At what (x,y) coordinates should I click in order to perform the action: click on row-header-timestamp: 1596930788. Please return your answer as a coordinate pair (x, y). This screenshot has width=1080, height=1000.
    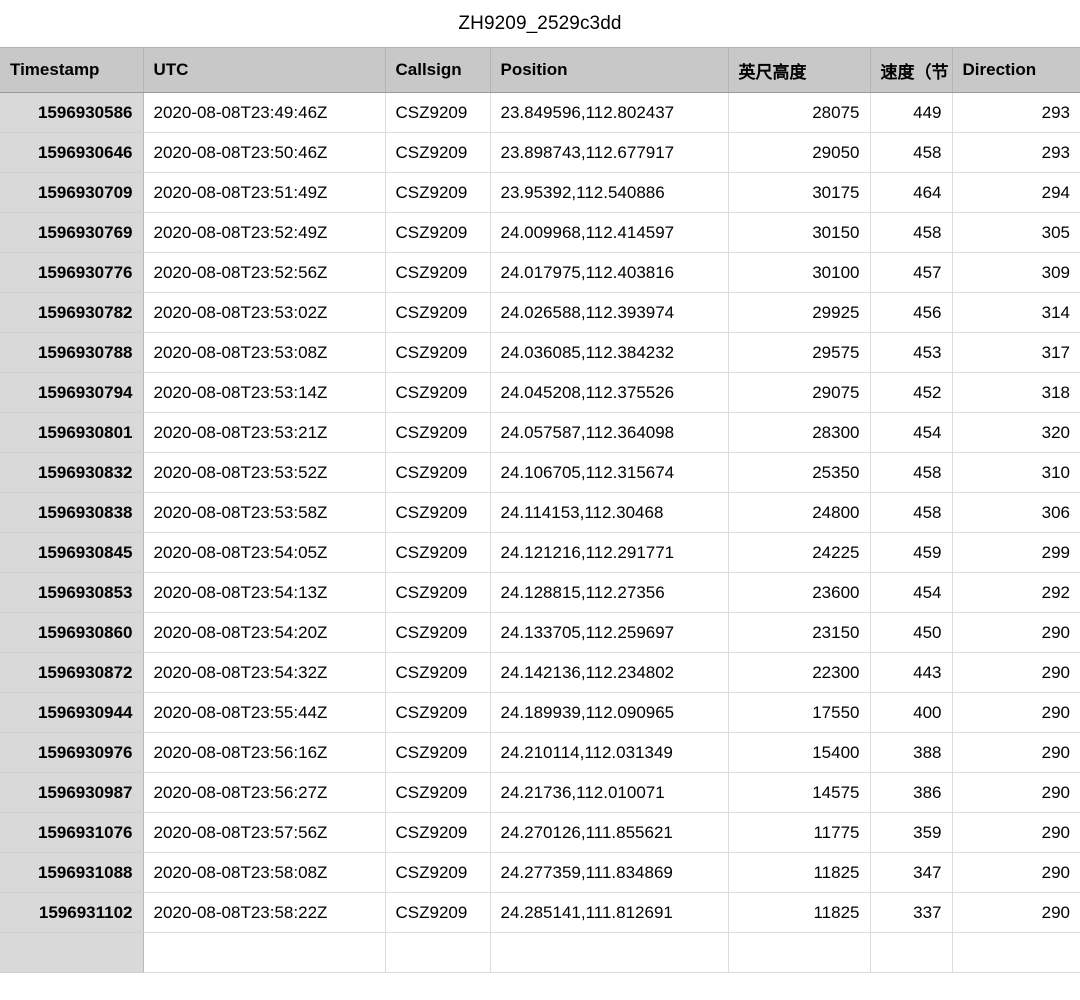
    Looking at the image, I should click on (72, 352).